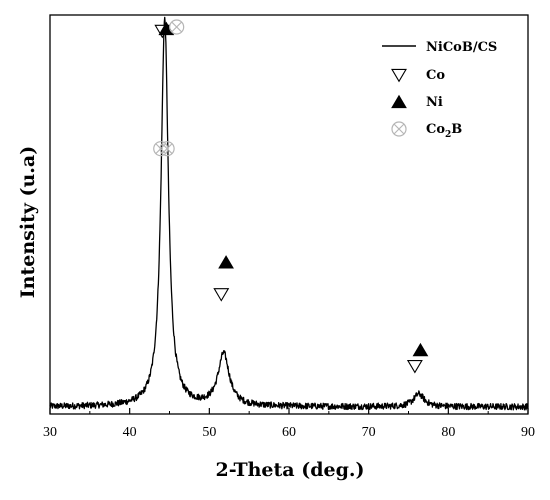 This screenshot has height=500, width=550. I want to click on x-tick-label: 80, so click(448, 432).